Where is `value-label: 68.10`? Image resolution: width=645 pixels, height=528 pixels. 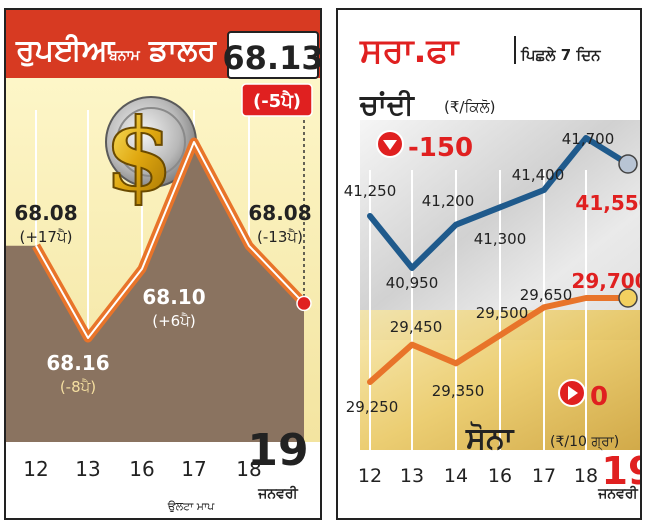 value-label: 68.10 is located at coordinates (173, 297).